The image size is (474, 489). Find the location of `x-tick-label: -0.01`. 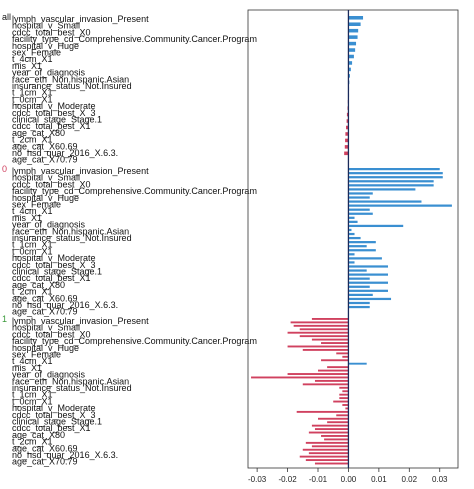

x-tick-label: -0.01 is located at coordinates (318, 479).